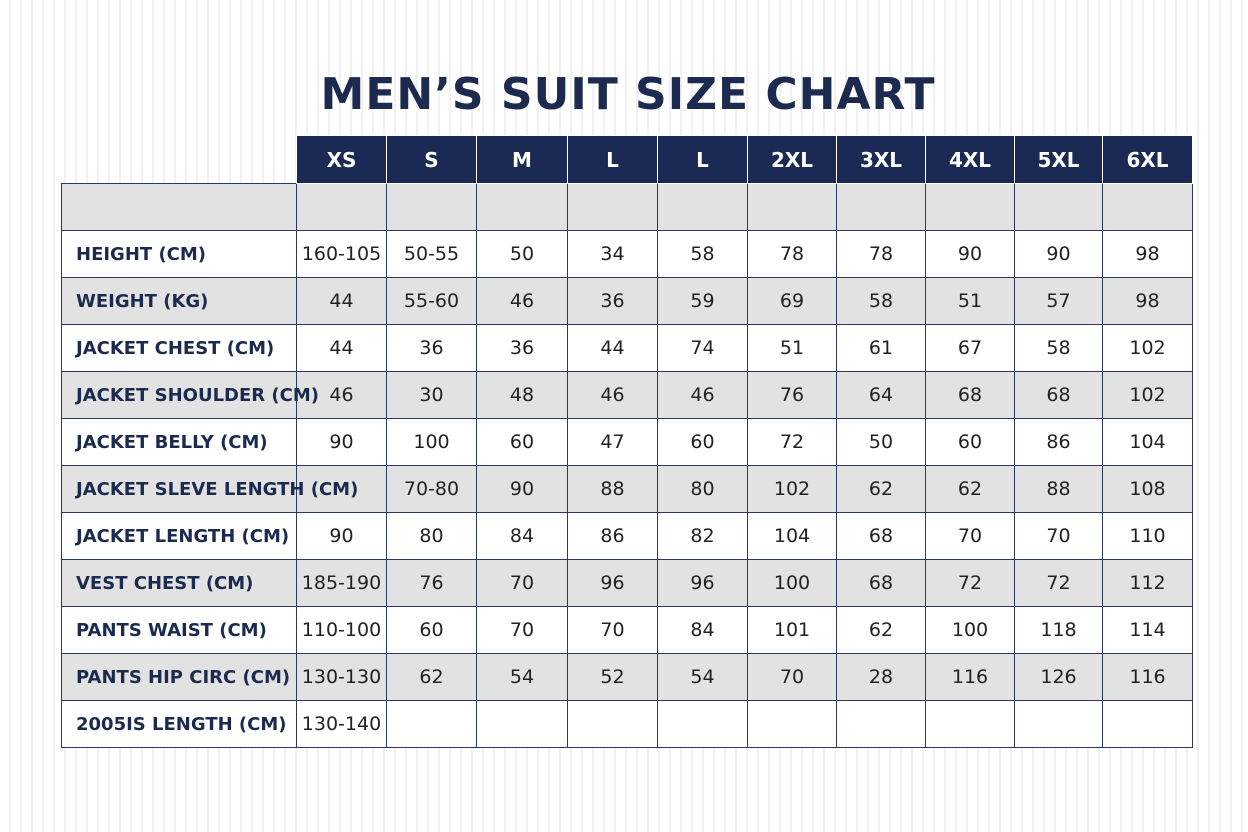 The height and width of the screenshot is (832, 1248). I want to click on value-cell: 64, so click(881, 395).